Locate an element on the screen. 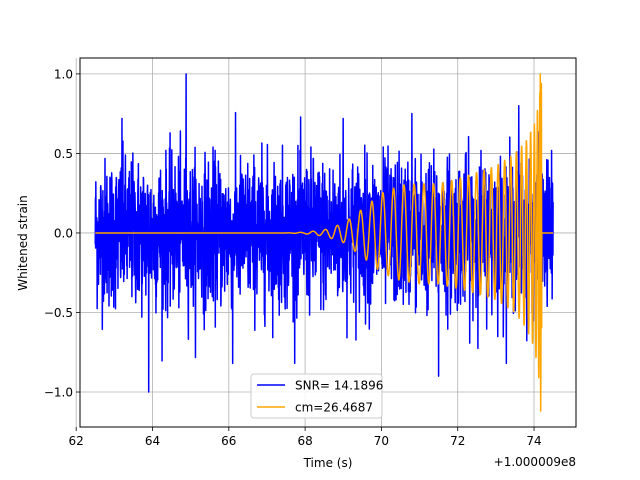  x-tick-label: 64 is located at coordinates (152, 441).